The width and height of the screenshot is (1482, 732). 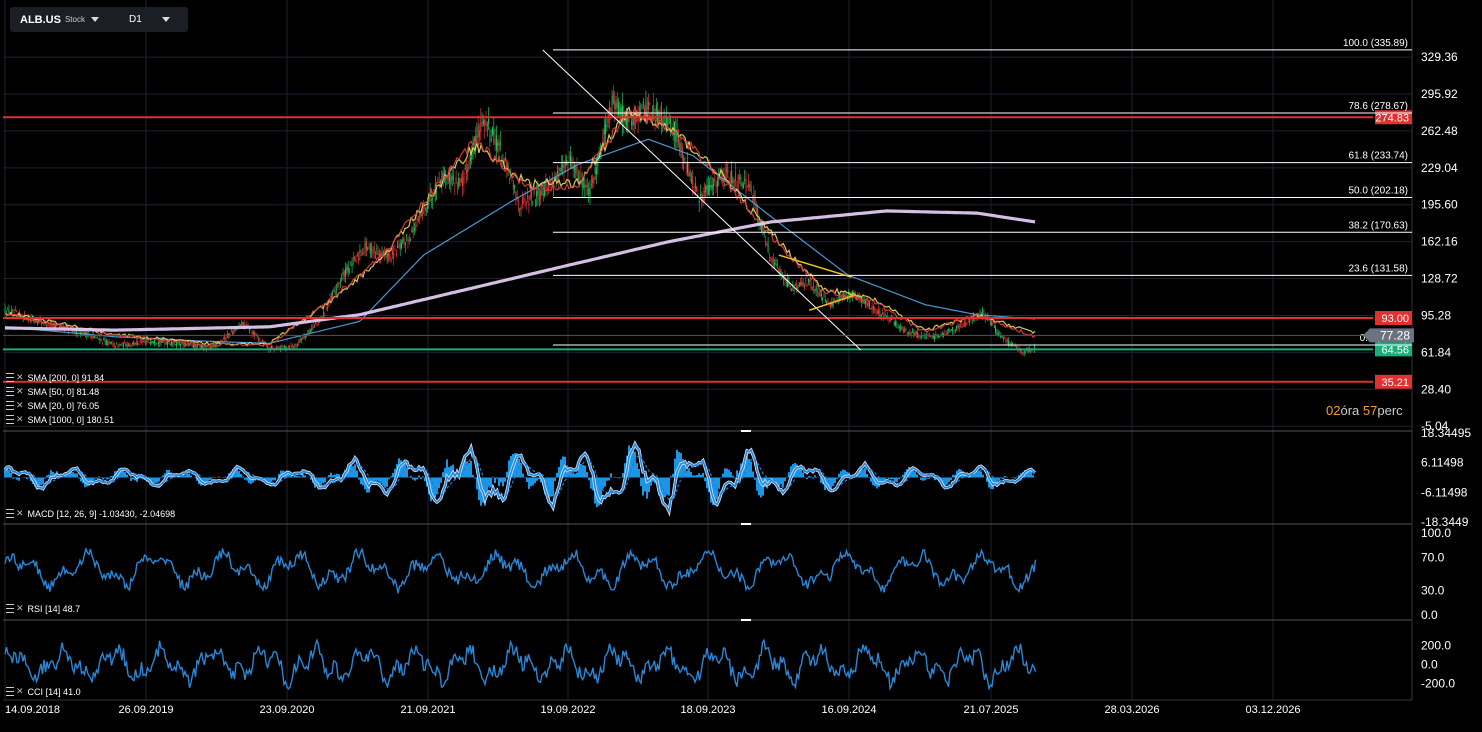 I want to click on time-axis-tick: 19.09.2022, so click(x=567, y=710).